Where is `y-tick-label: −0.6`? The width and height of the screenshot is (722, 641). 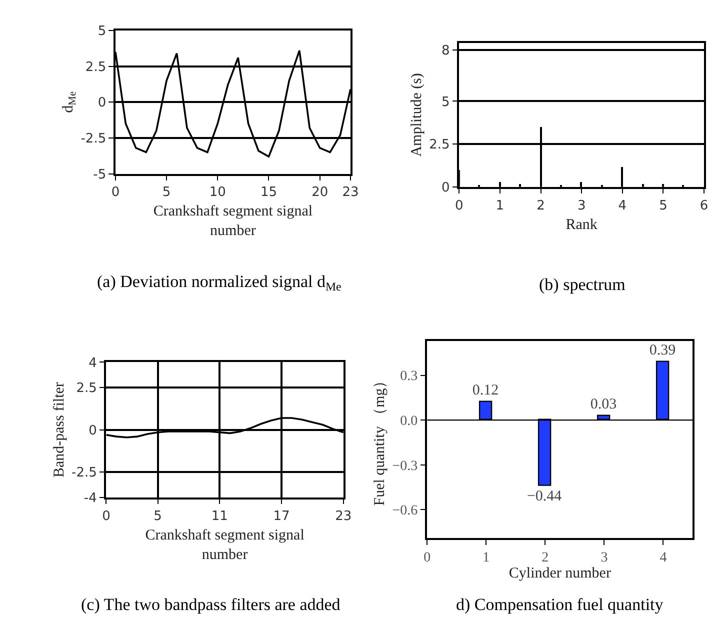
y-tick-label: −0.6 is located at coordinates (405, 511).